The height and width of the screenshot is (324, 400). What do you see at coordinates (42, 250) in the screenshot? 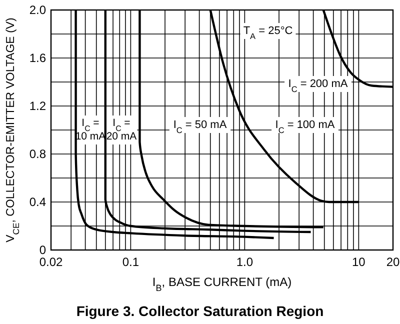
I see `y-tick-label: 0` at bounding box center [42, 250].